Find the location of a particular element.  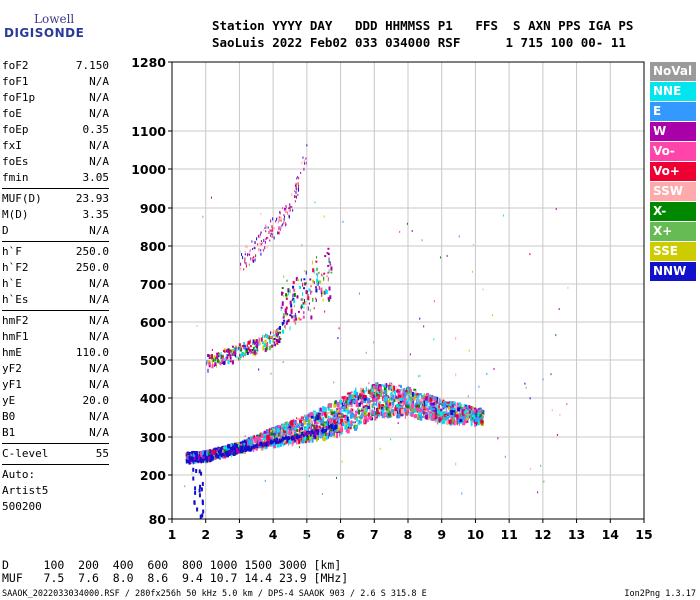

param-label: B0 is located at coordinates (9, 416).